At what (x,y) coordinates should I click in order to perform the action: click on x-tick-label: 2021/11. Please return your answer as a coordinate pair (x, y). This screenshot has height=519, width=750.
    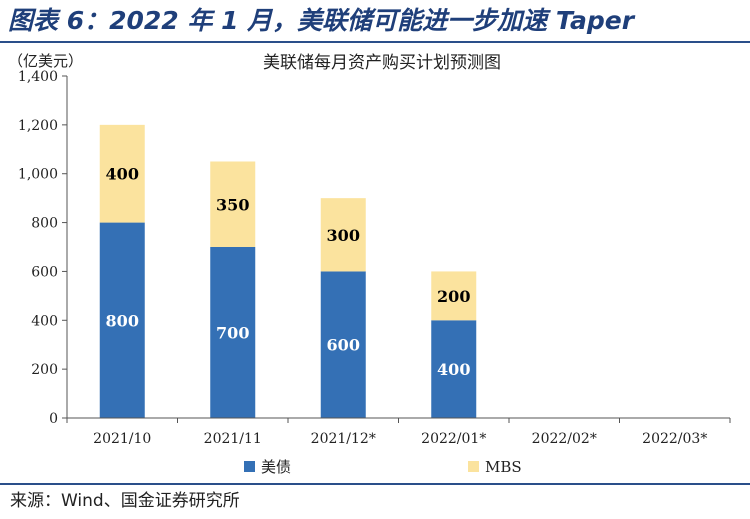
    Looking at the image, I should click on (233, 439).